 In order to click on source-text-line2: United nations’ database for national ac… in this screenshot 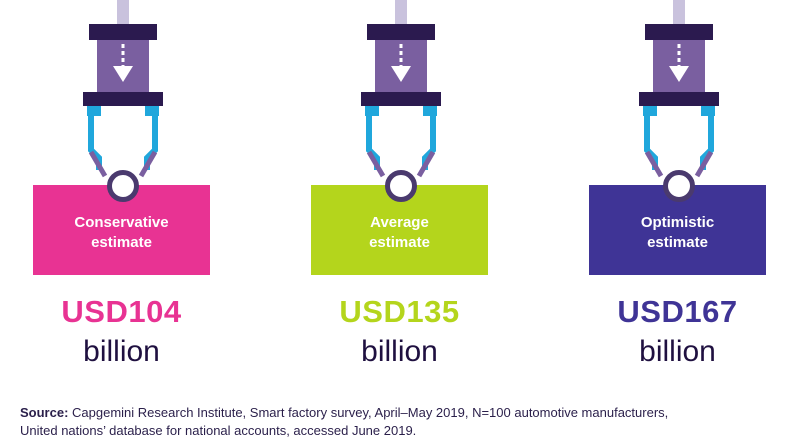, I will do `click(218, 430)`.